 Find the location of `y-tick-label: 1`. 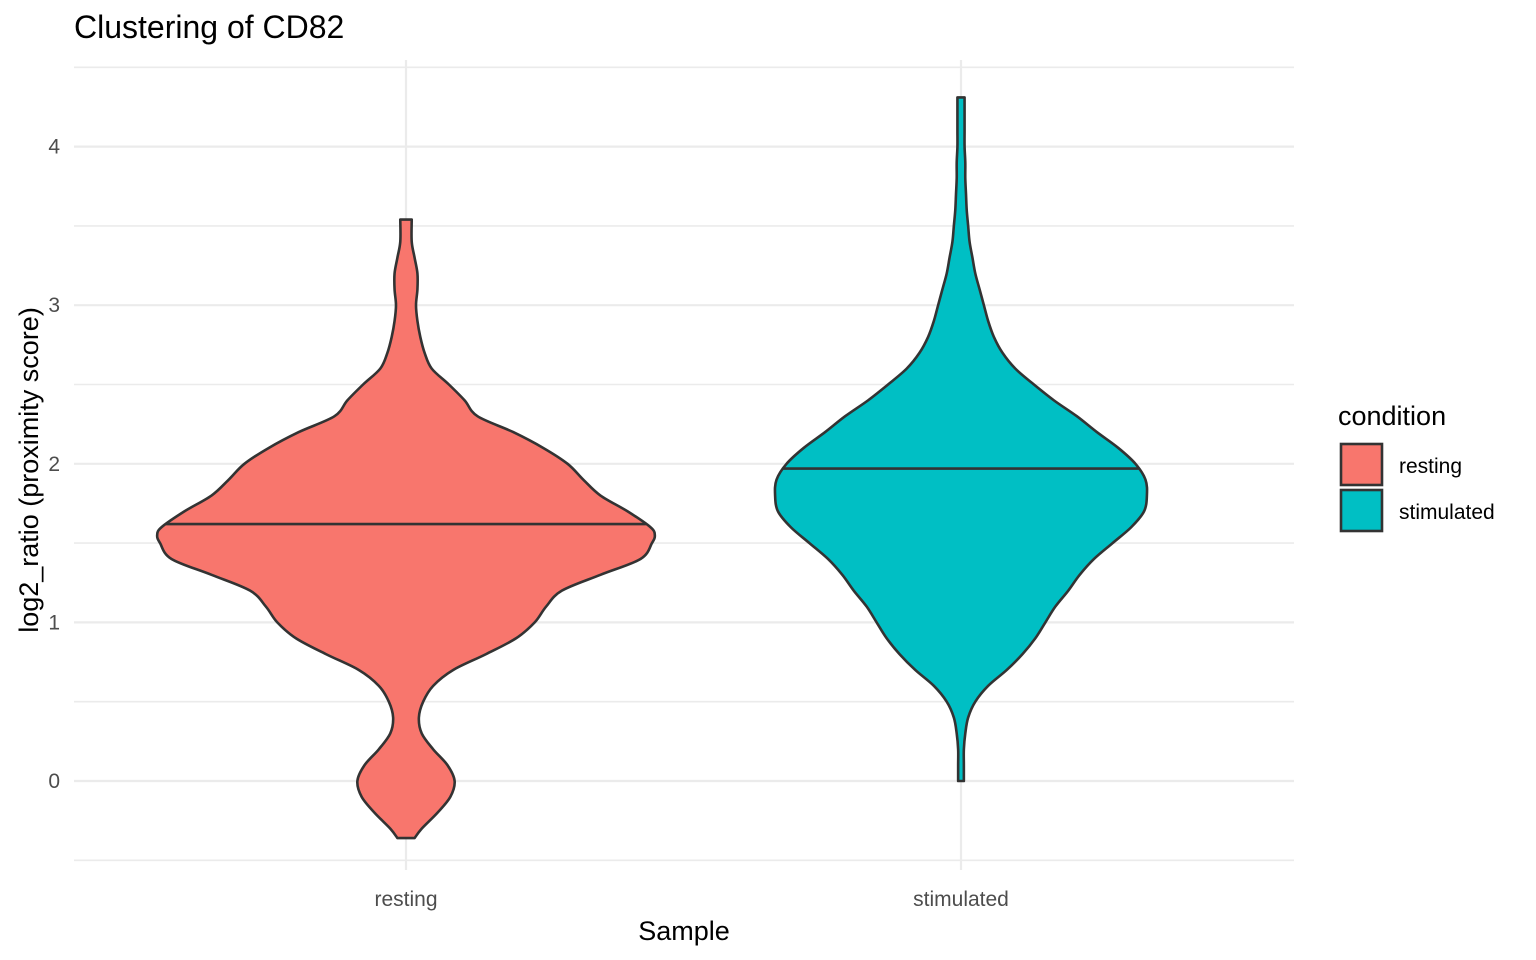

y-tick-label: 1 is located at coordinates (54, 622).